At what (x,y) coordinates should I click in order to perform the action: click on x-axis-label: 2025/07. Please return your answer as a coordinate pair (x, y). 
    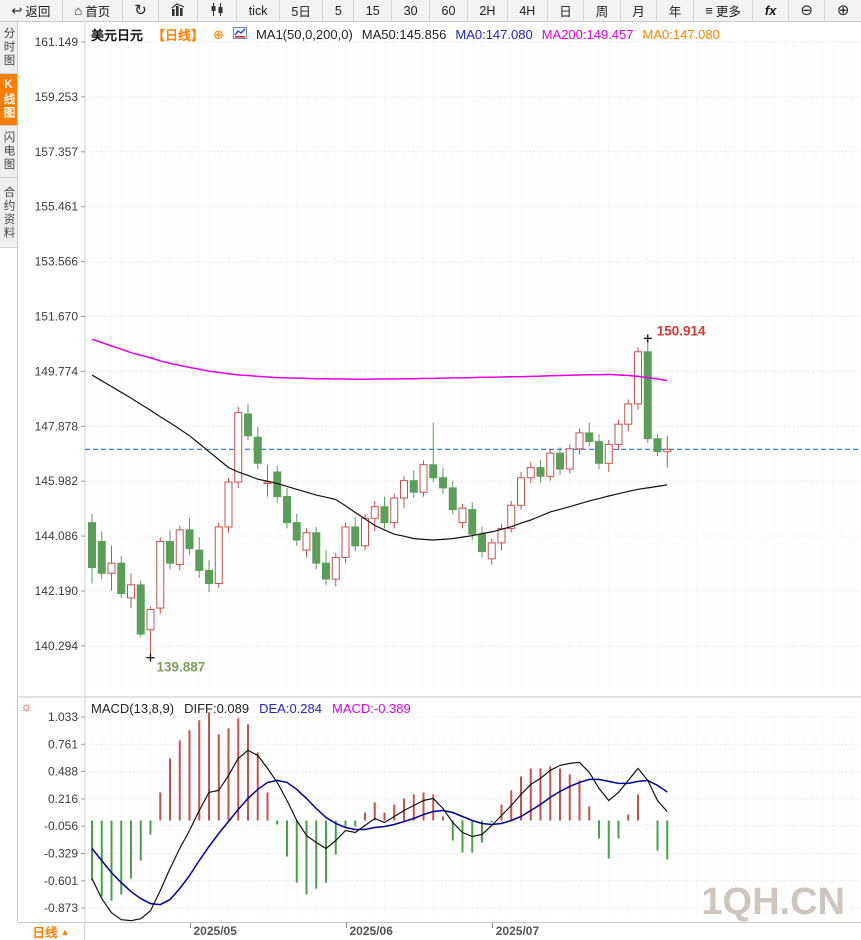
    Looking at the image, I should click on (517, 931).